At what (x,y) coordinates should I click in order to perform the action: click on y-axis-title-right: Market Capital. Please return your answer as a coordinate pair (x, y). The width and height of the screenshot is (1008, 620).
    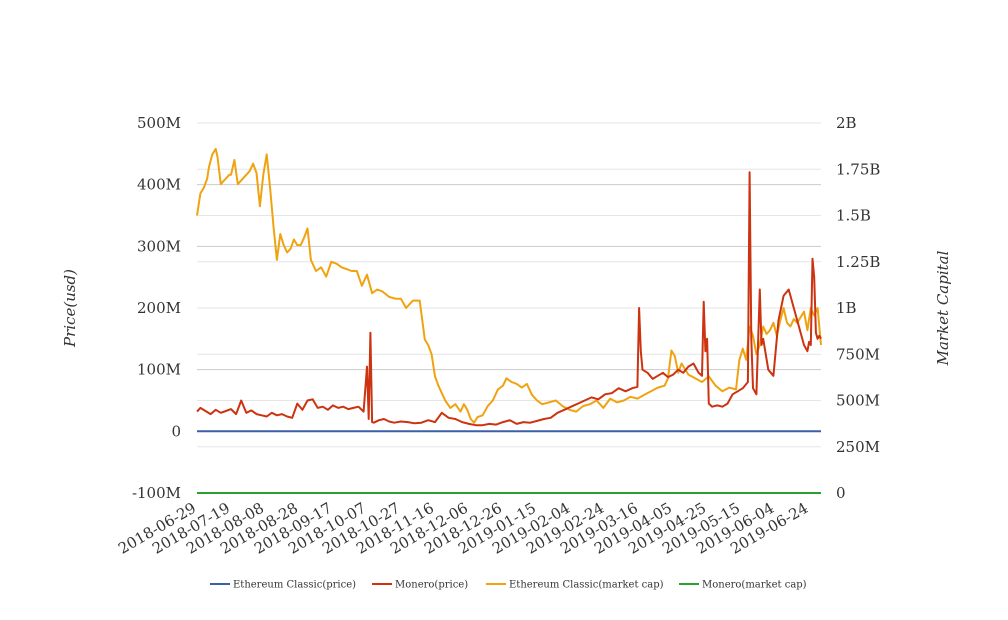
    Looking at the image, I should click on (943, 308).